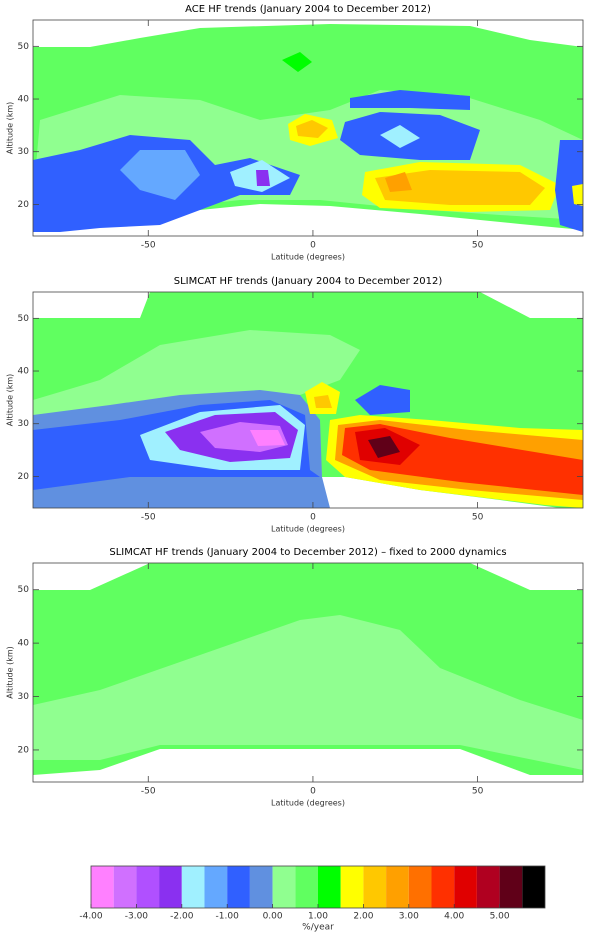 The height and width of the screenshot is (936, 600). What do you see at coordinates (273, 917) in the screenshot?
I see `colorbar-tick-label: 0.00` at bounding box center [273, 917].